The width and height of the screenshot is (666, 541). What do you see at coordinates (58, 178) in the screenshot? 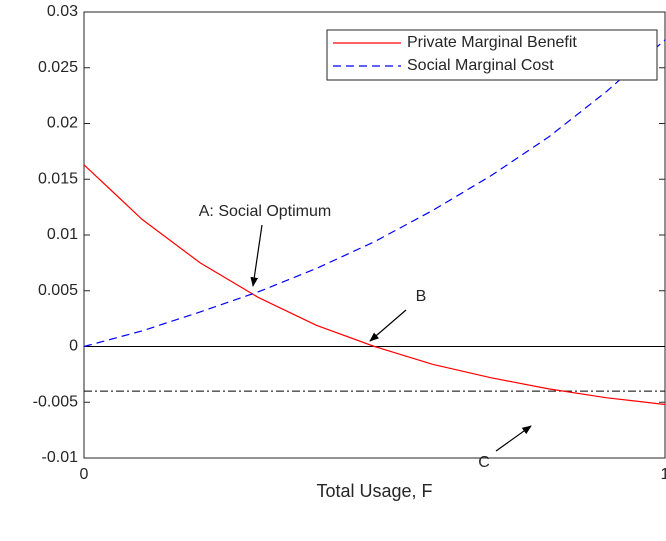
I see `y-tick-label: 0.015` at bounding box center [58, 178].